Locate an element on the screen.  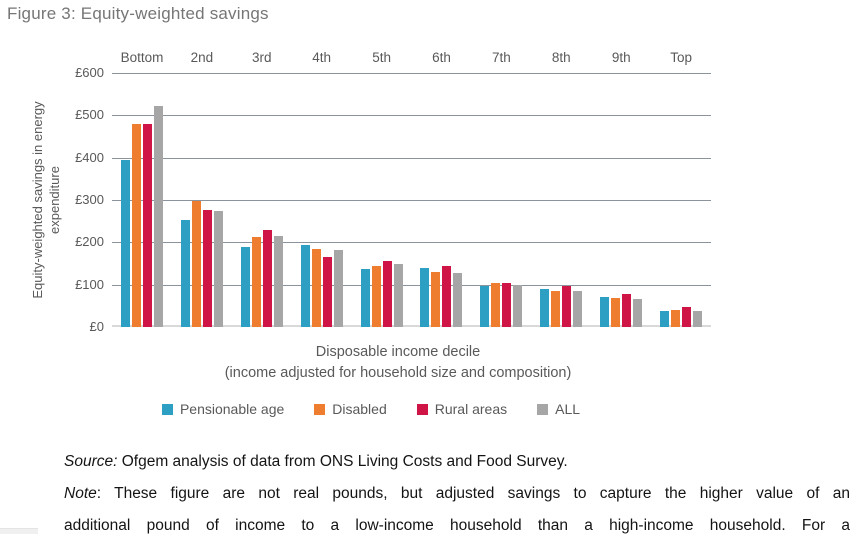
bar-5th-rural-areas is located at coordinates (387, 293).